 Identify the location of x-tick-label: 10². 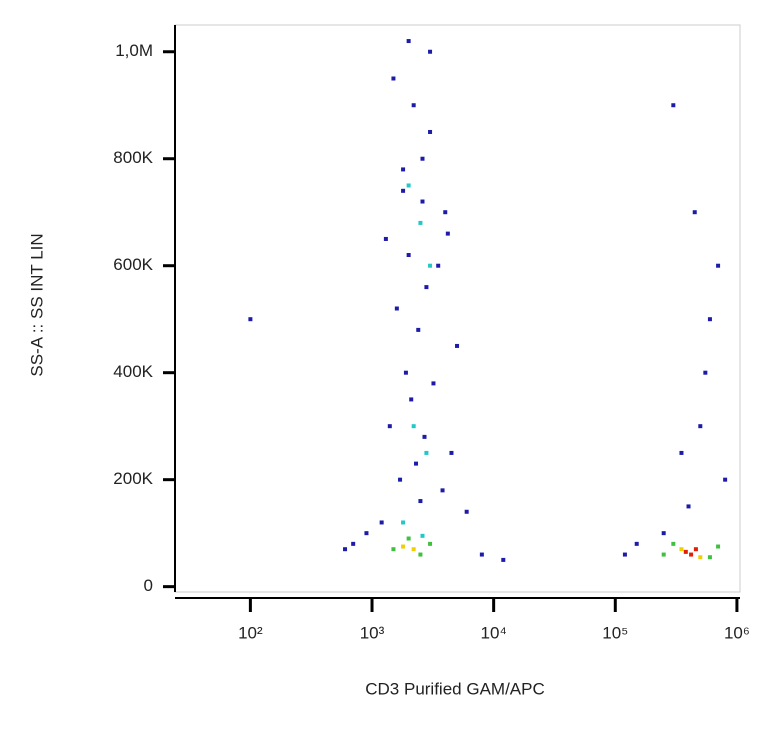
(250, 632).